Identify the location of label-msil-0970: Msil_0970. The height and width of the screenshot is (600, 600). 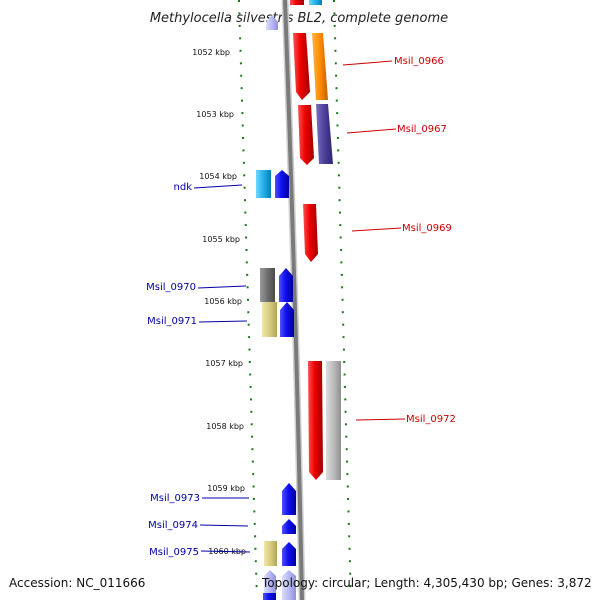
(171, 287).